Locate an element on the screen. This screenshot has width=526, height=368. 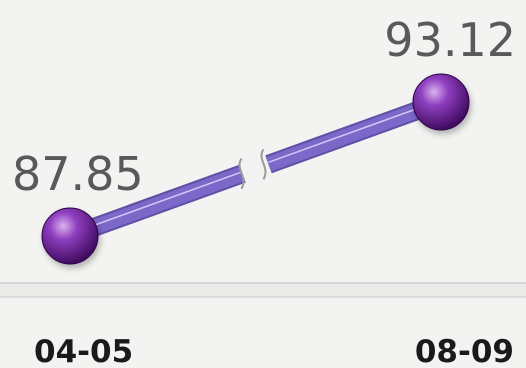
axis-break-mark-left is located at coordinates (241, 174).